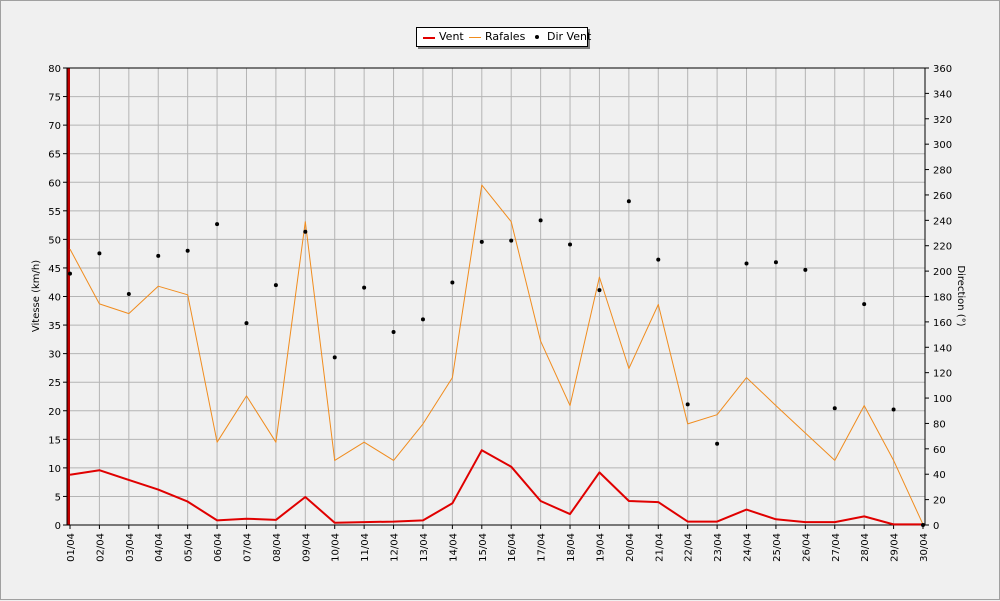 The width and height of the screenshot is (1000, 601). I want to click on y2-tick-label: 40, so click(939, 475).